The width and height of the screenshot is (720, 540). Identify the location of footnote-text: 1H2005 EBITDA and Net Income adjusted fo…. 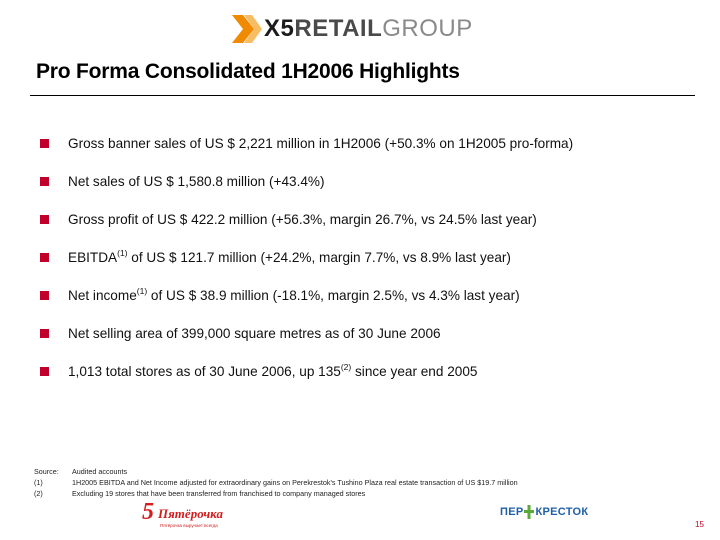
(295, 482).